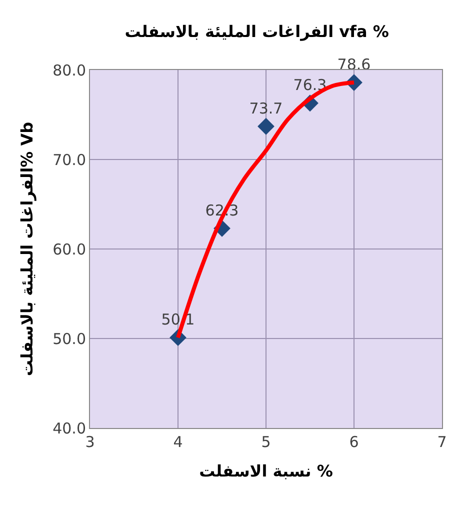  I want to click on y-tick-label: 70.0, so click(69, 159).